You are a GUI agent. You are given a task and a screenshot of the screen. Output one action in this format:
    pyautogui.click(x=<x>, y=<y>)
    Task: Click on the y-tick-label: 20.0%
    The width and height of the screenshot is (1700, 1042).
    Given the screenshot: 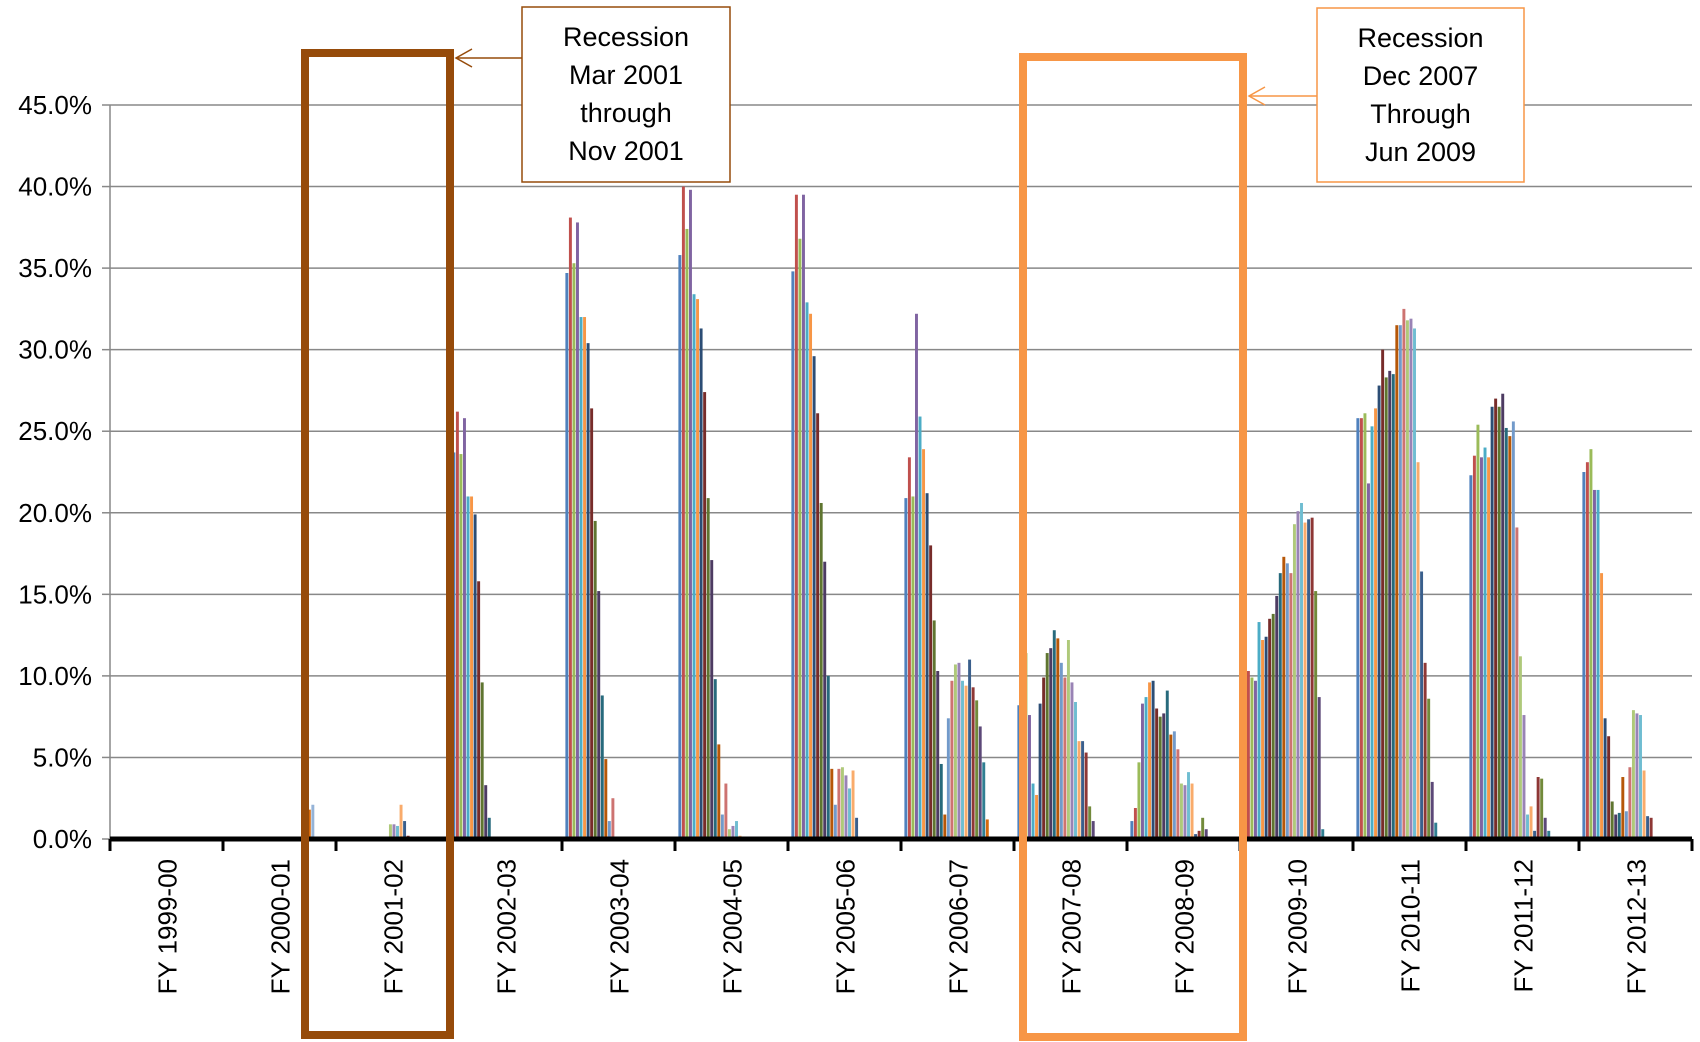 What is the action you would take?
    pyautogui.click(x=55, y=513)
    